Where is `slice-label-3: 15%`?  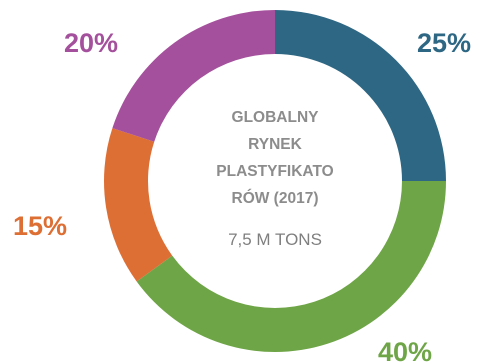
slice-label-3: 15% is located at coordinates (40, 226).